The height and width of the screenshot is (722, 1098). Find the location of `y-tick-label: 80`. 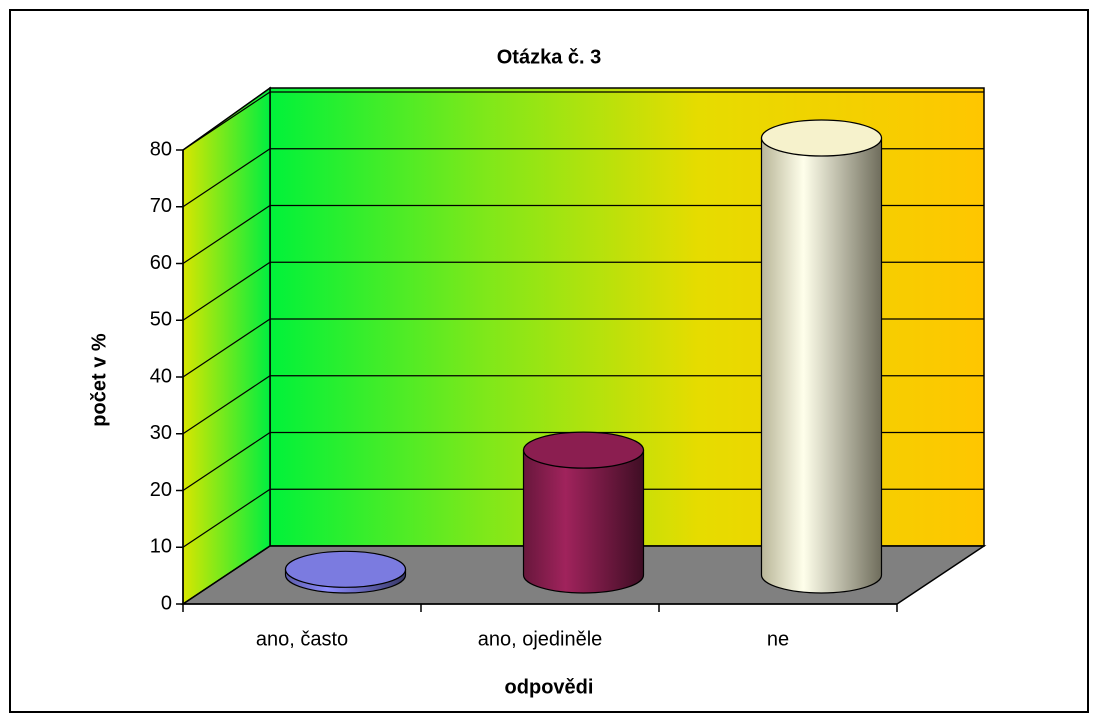

y-tick-label: 80 is located at coordinates (161, 149).